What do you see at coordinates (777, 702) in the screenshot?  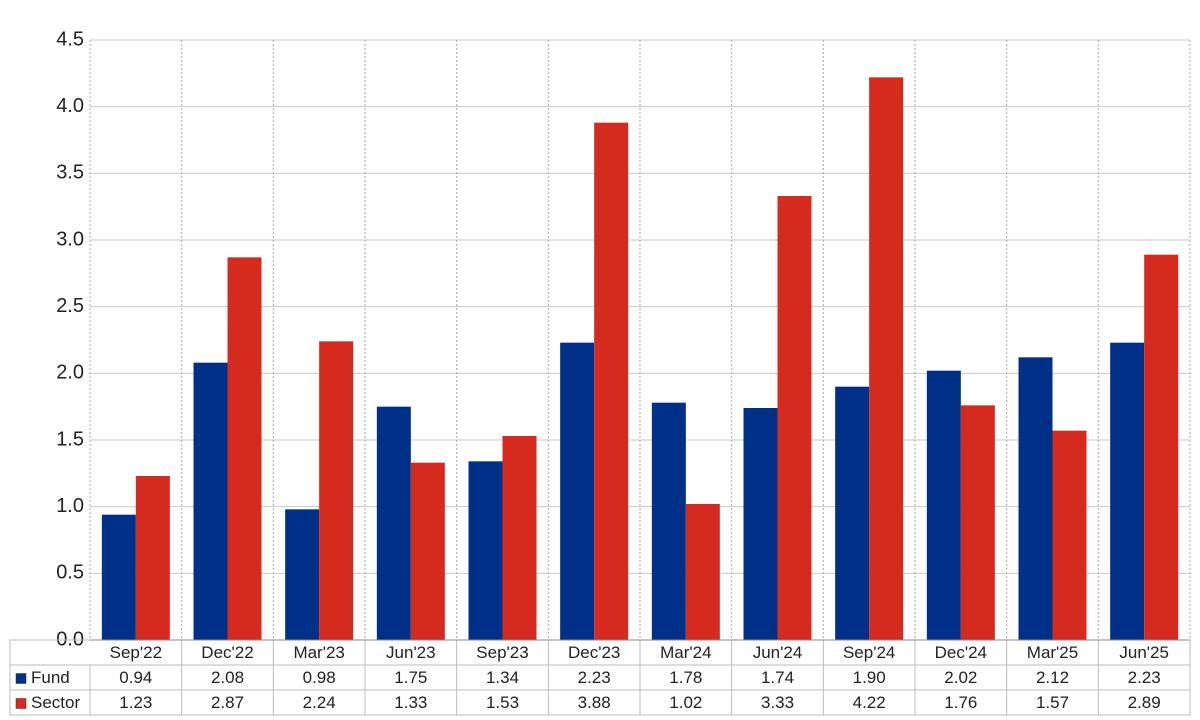 I see `table-value: 3.33` at bounding box center [777, 702].